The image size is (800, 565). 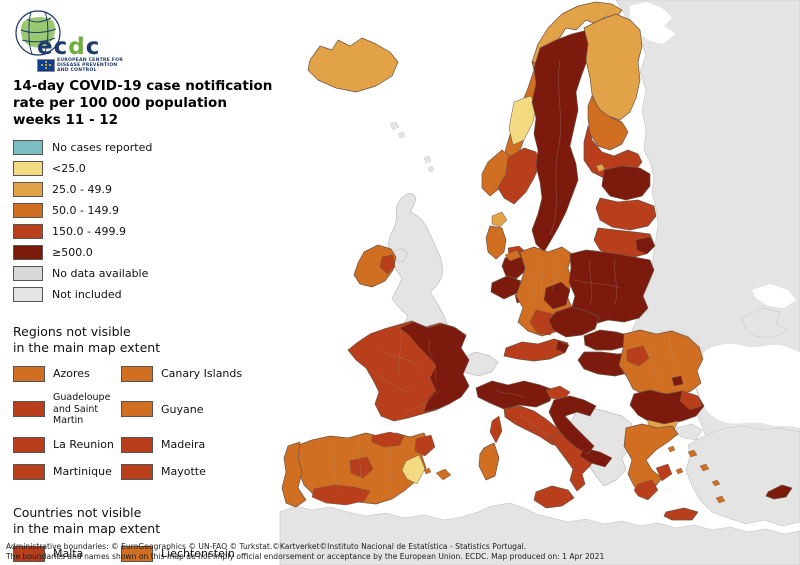 What do you see at coordinates (149, 273) in the screenshot?
I see `legend-item: No data available` at bounding box center [149, 273].